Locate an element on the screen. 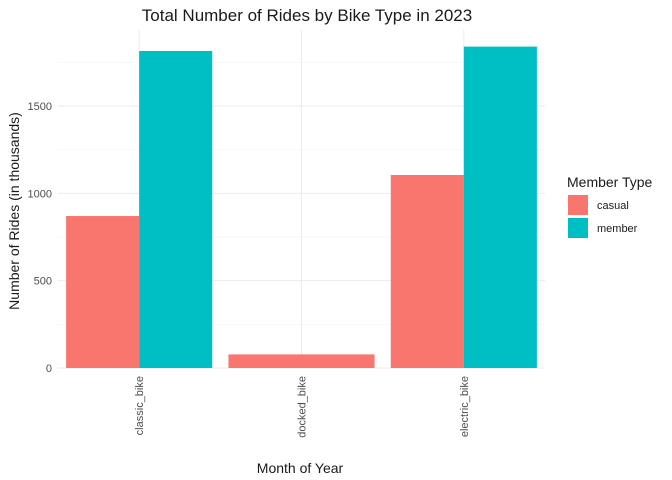 This screenshot has height=480, width=672. y-tick-label: 1500 is located at coordinates (40, 107).